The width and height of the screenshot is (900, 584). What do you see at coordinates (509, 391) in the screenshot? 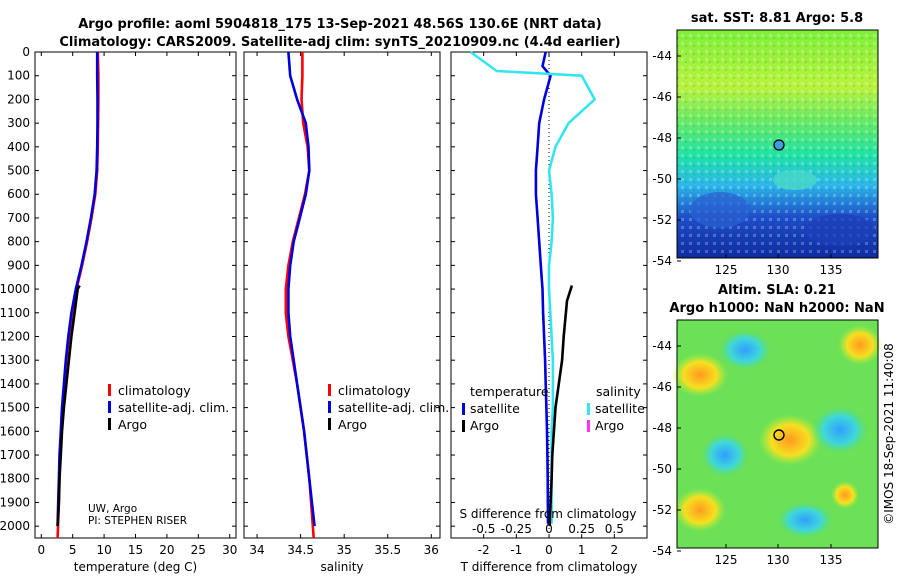
I see `legend-title-temperature: temperature` at bounding box center [509, 391].